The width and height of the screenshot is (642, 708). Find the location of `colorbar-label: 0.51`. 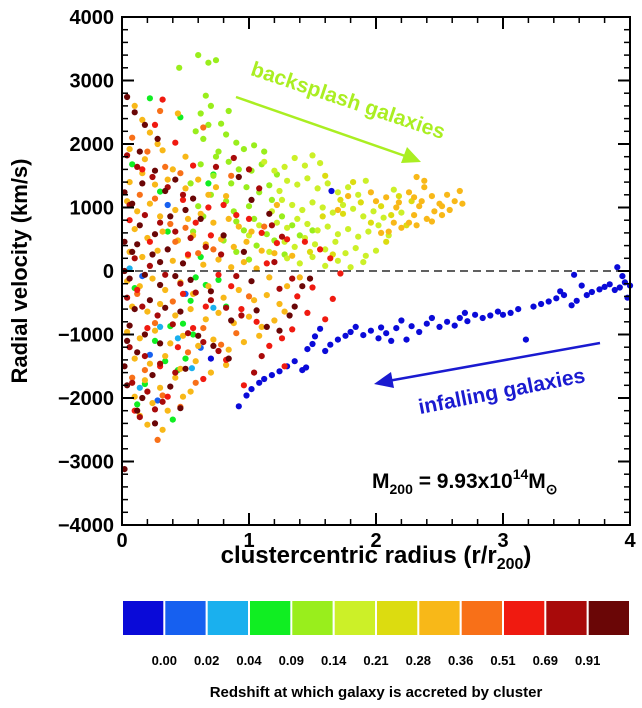

colorbar-label: 0.51 is located at coordinates (502, 660).